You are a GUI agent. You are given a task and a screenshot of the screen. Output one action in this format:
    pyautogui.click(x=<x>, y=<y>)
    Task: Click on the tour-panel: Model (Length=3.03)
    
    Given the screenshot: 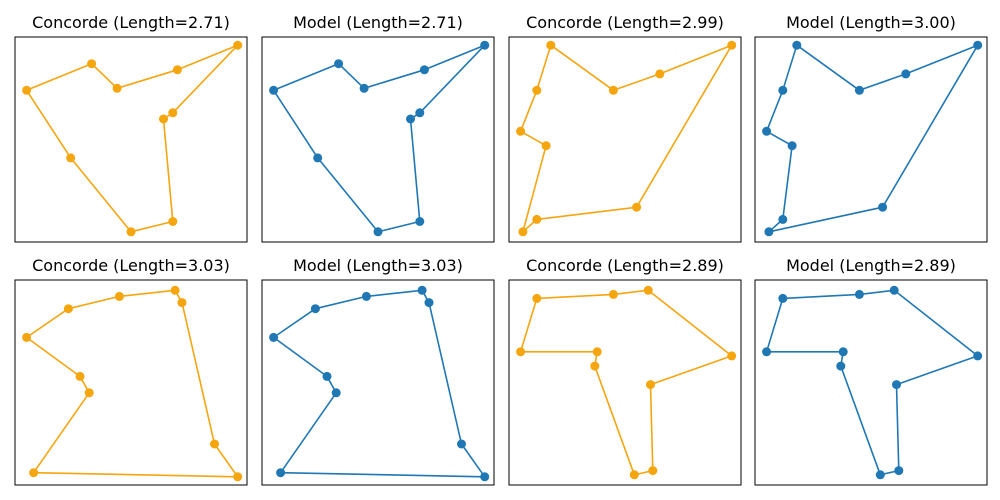 What is the action you would take?
    pyautogui.click(x=378, y=371)
    